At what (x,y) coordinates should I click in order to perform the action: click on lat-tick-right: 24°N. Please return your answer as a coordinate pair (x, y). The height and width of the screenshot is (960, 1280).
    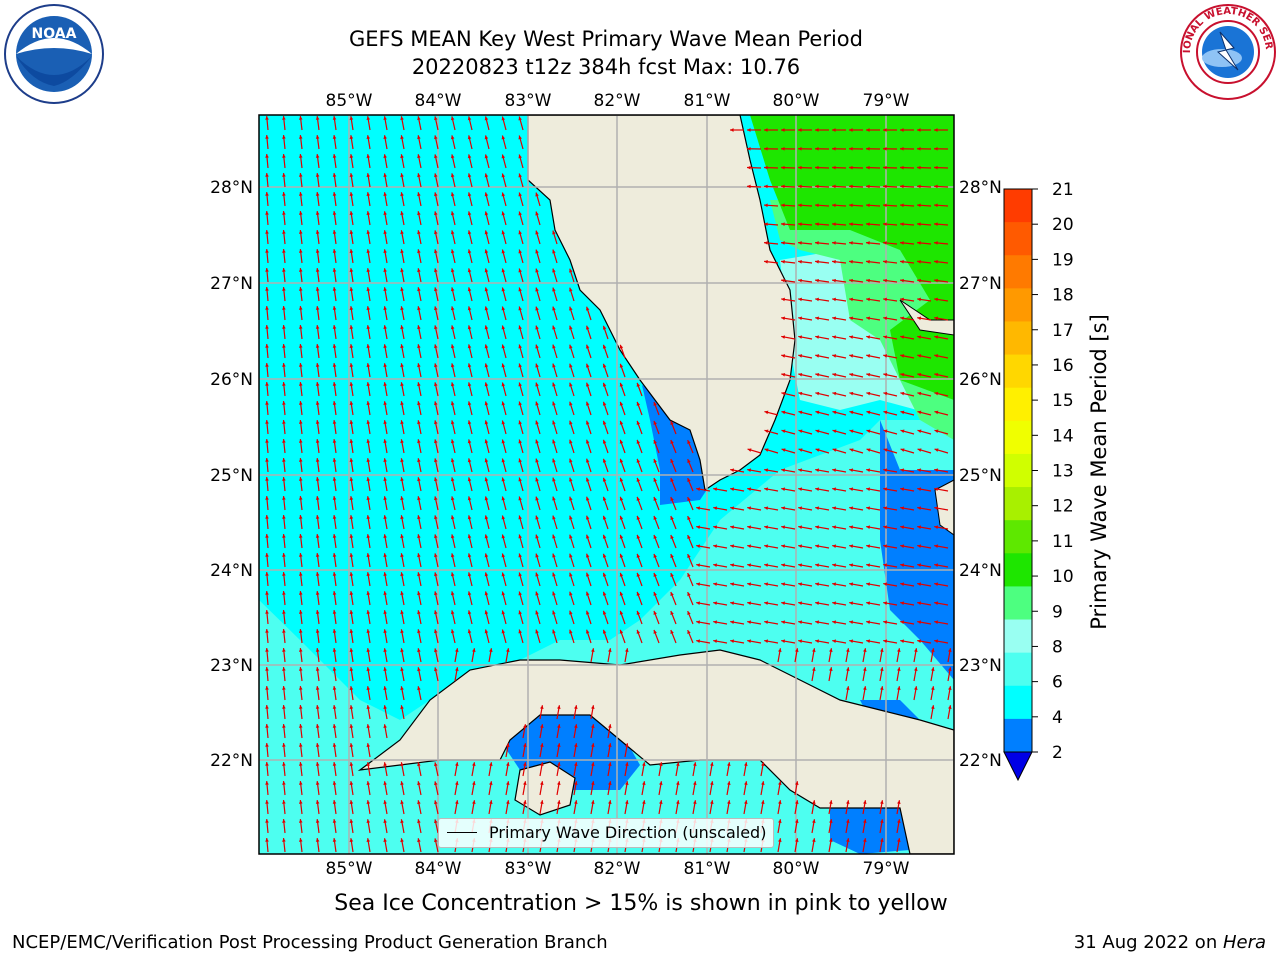
    Looking at the image, I should click on (980, 571).